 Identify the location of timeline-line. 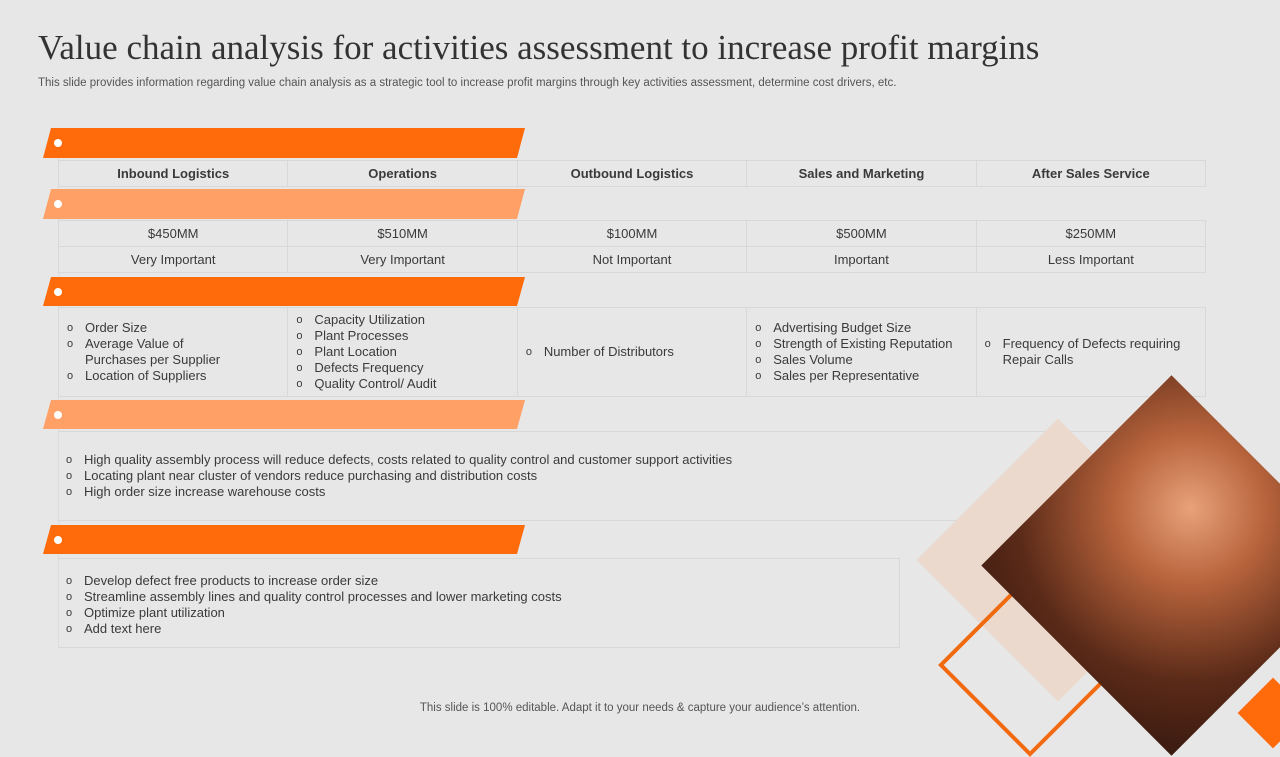
(58, 398).